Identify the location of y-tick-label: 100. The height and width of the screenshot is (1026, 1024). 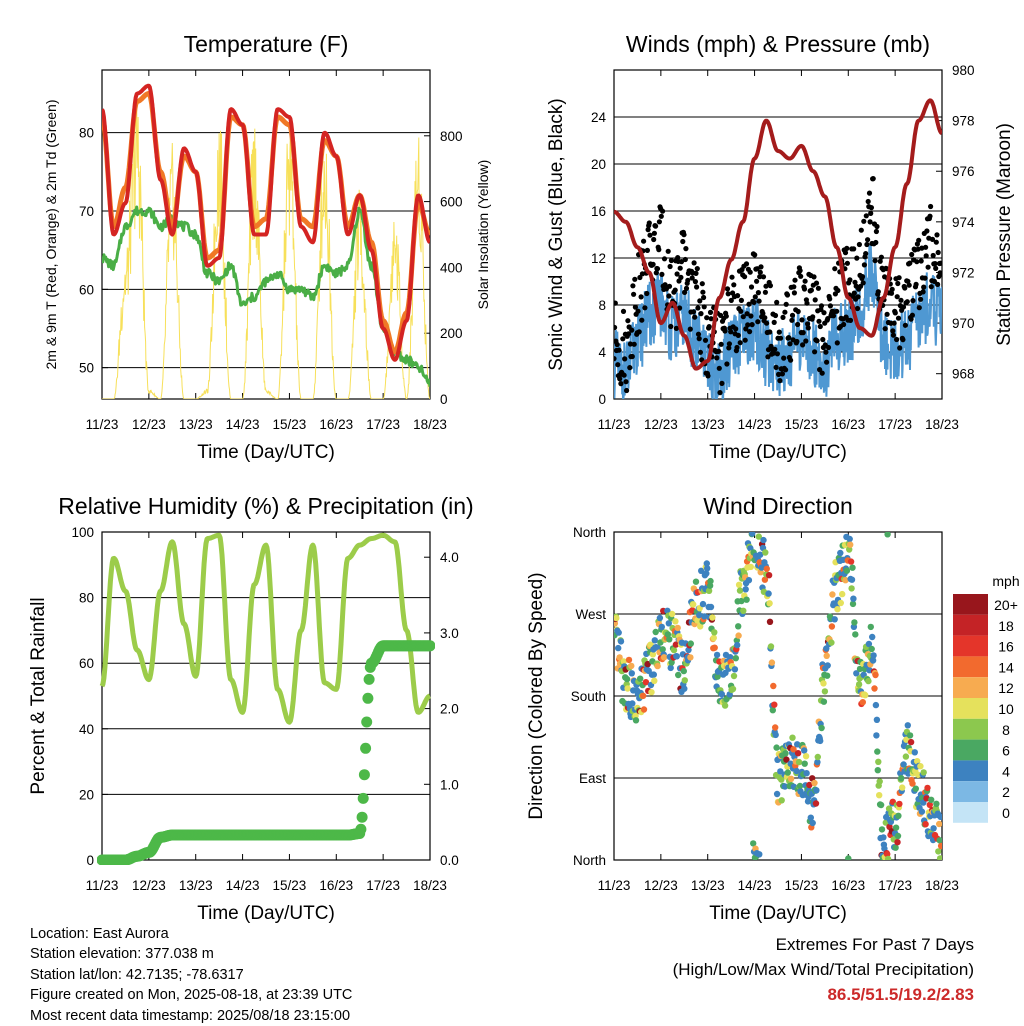
(82, 532).